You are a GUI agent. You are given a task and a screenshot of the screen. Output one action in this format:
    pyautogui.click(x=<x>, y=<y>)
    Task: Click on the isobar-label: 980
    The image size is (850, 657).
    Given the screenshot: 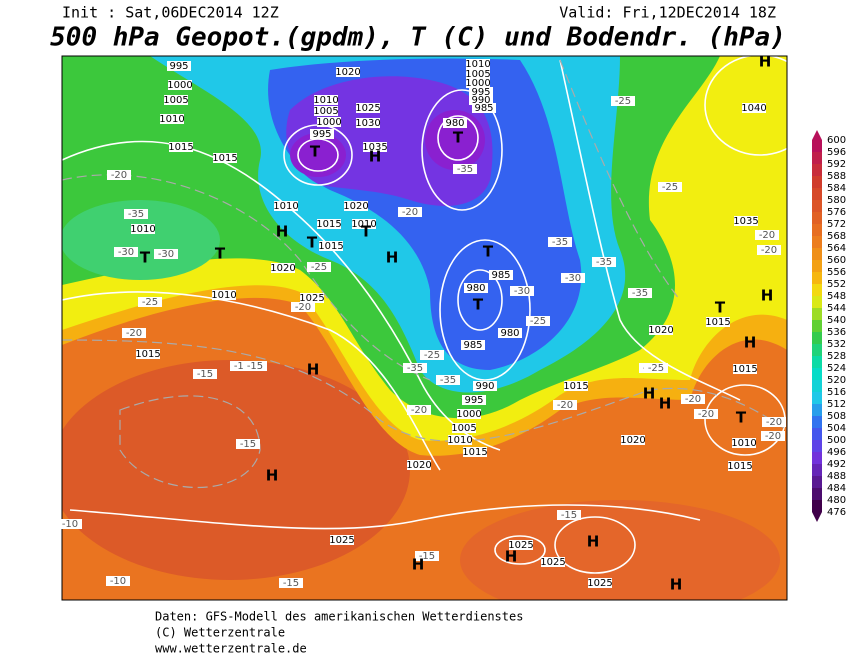 What is the action you would take?
    pyautogui.click(x=475, y=288)
    